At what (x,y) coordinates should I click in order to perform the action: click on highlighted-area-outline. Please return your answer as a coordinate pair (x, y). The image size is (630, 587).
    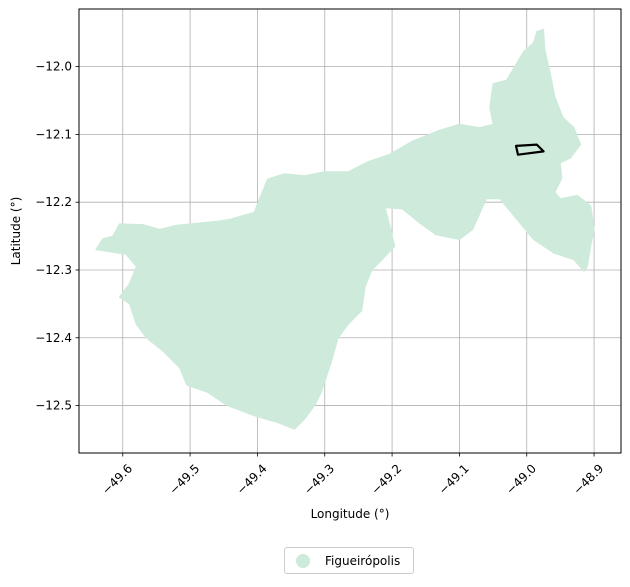
    Looking at the image, I should click on (529, 149).